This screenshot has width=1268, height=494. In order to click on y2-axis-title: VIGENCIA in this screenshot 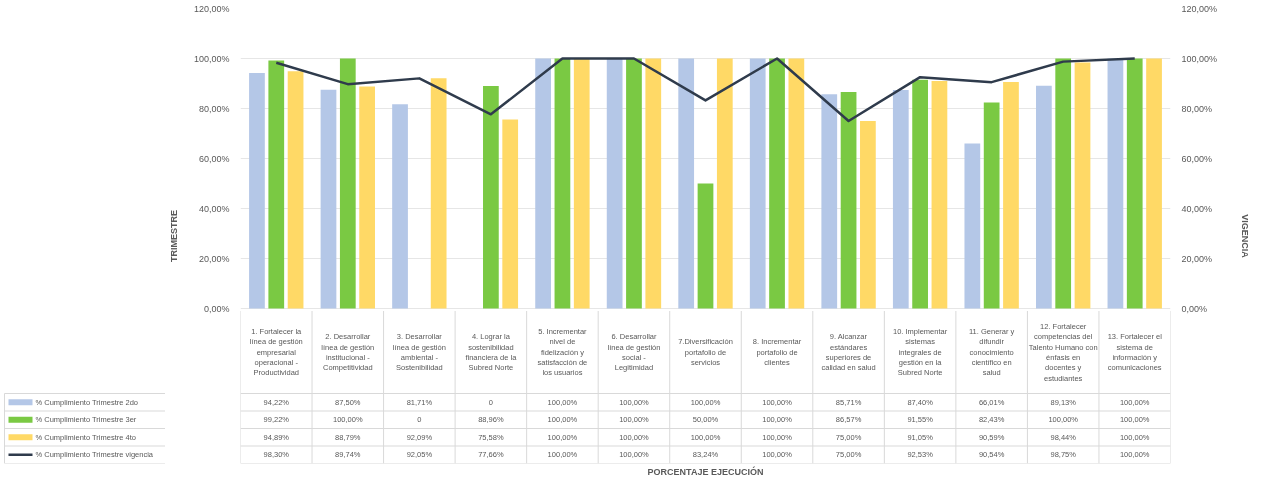, I will do `click(1245, 236)`.